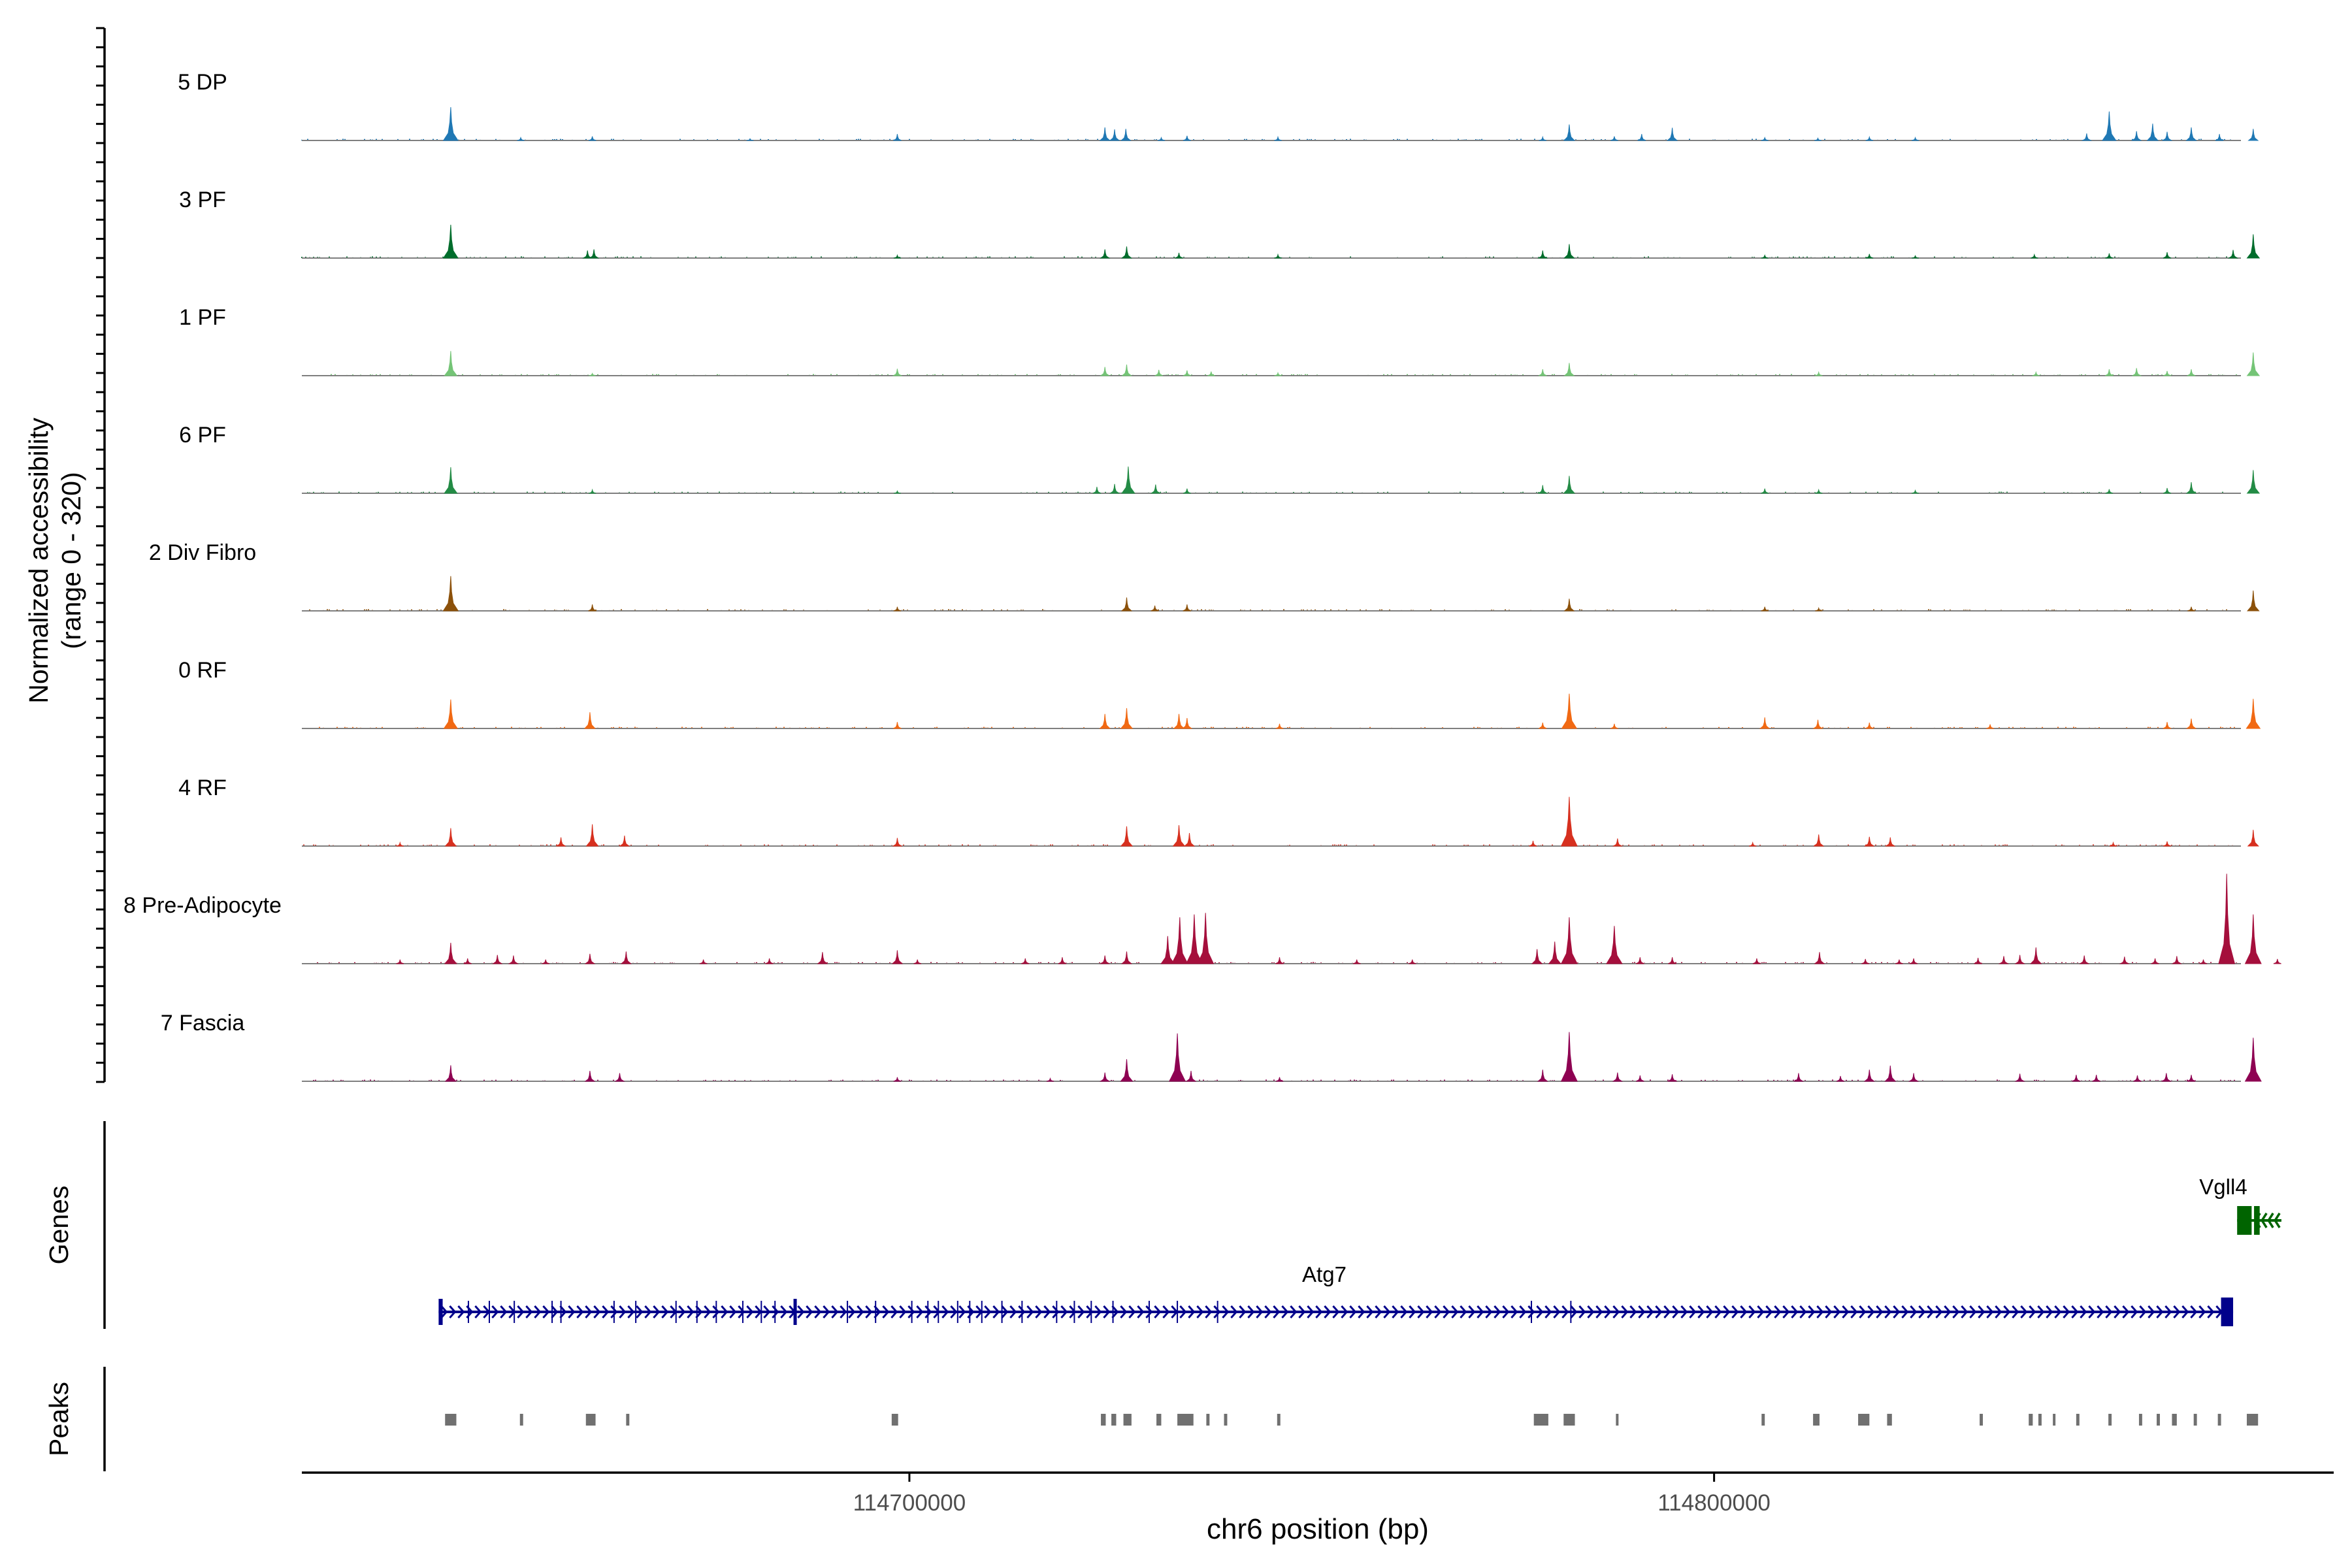 The width and height of the screenshot is (2352, 1568). What do you see at coordinates (202, 435) in the screenshot?
I see `track-label: 6 PF` at bounding box center [202, 435].